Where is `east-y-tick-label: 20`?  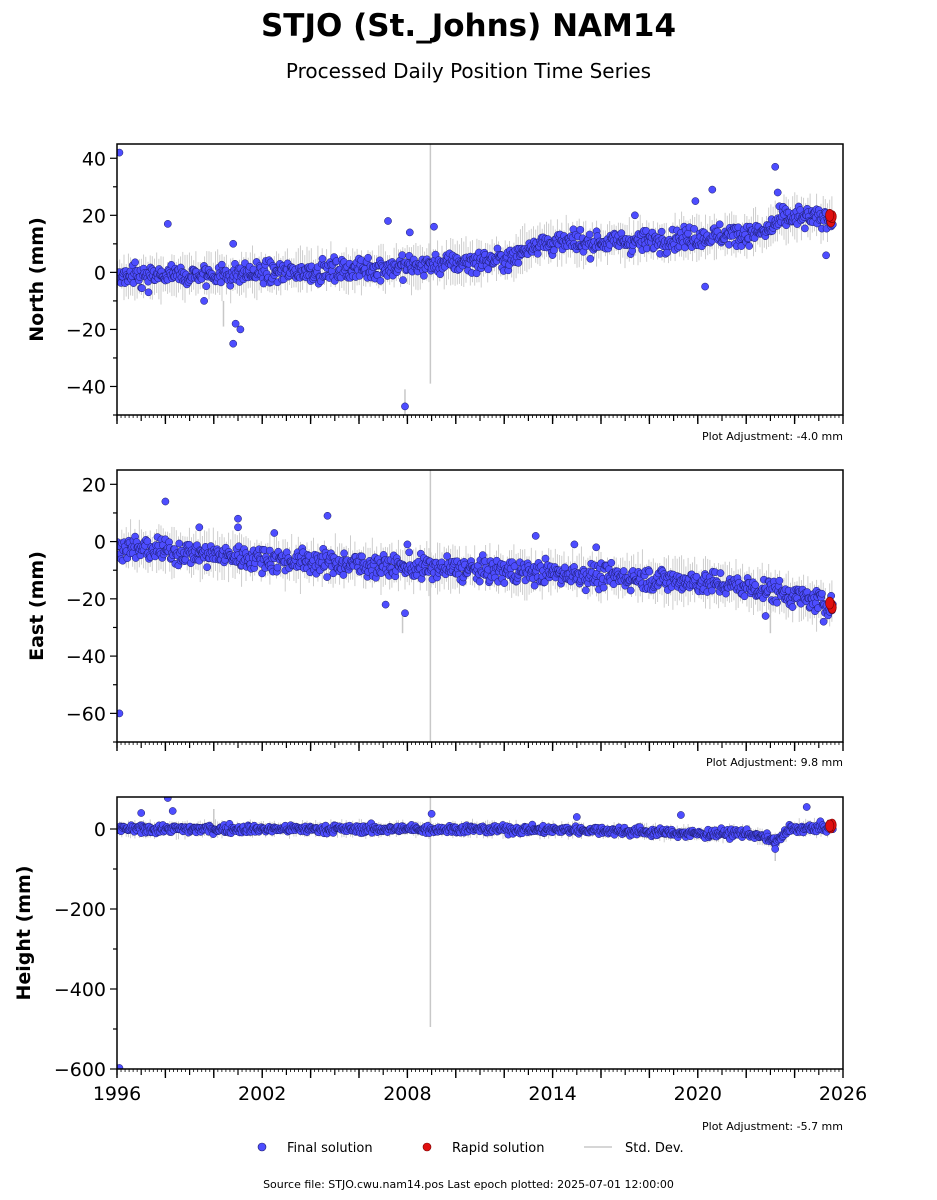 east-y-tick-label: 20 is located at coordinates (94, 485).